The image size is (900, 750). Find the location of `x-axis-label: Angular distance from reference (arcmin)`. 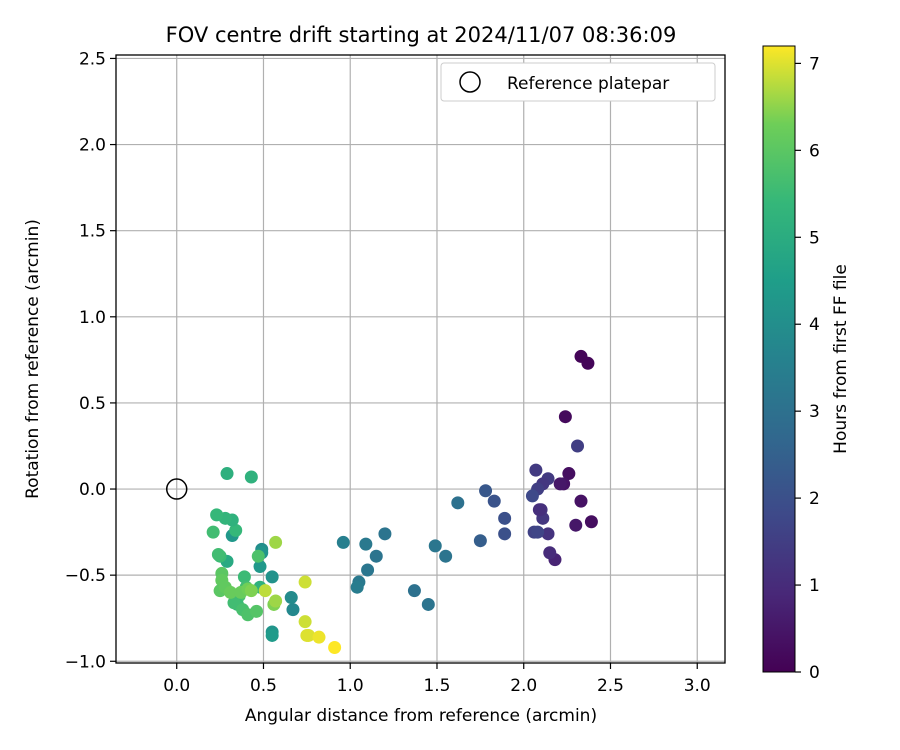

x-axis-label: Angular distance from reference (arcmin) is located at coordinates (421, 716).